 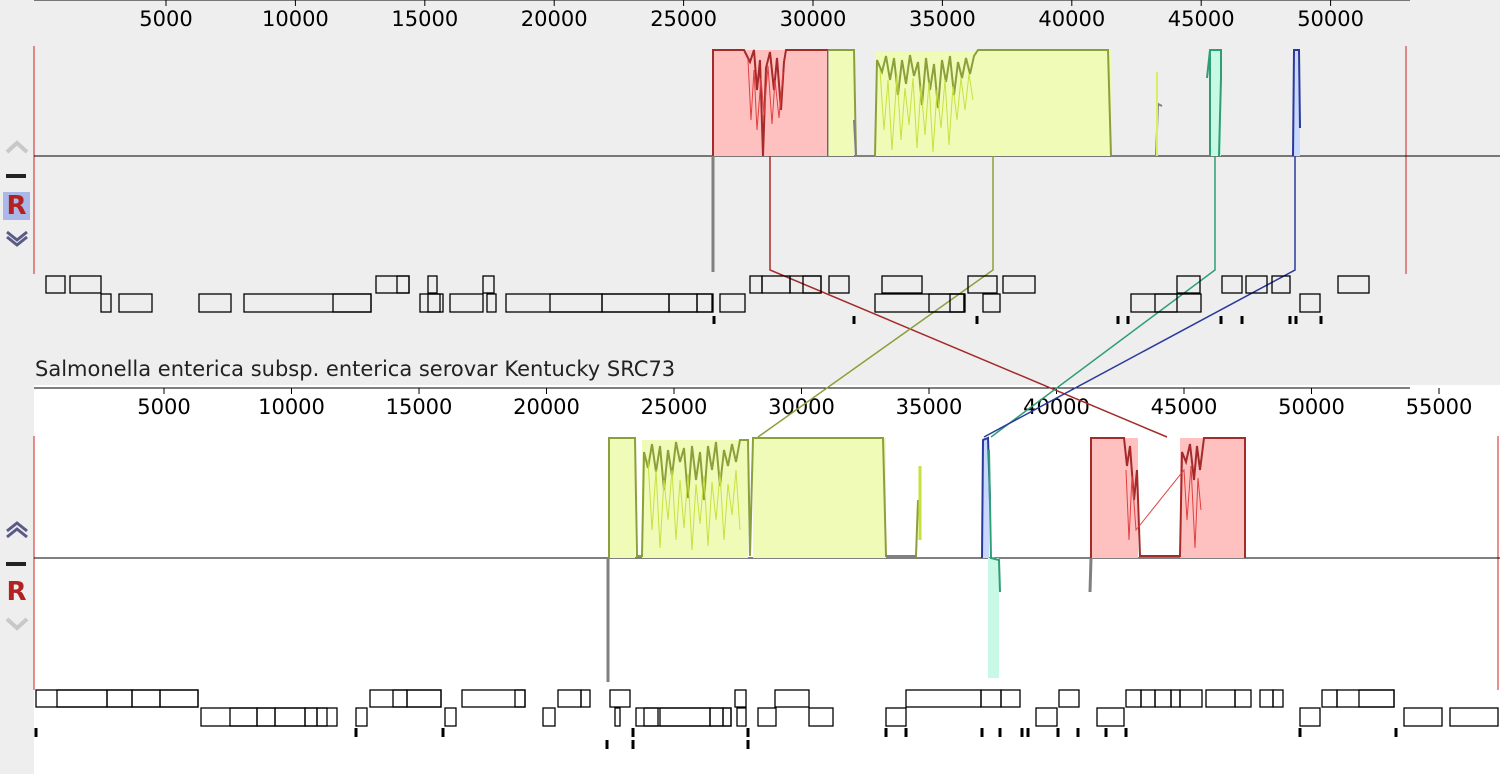 What do you see at coordinates (1214, 103) in the screenshot?
I see `top-lcb-teal` at bounding box center [1214, 103].